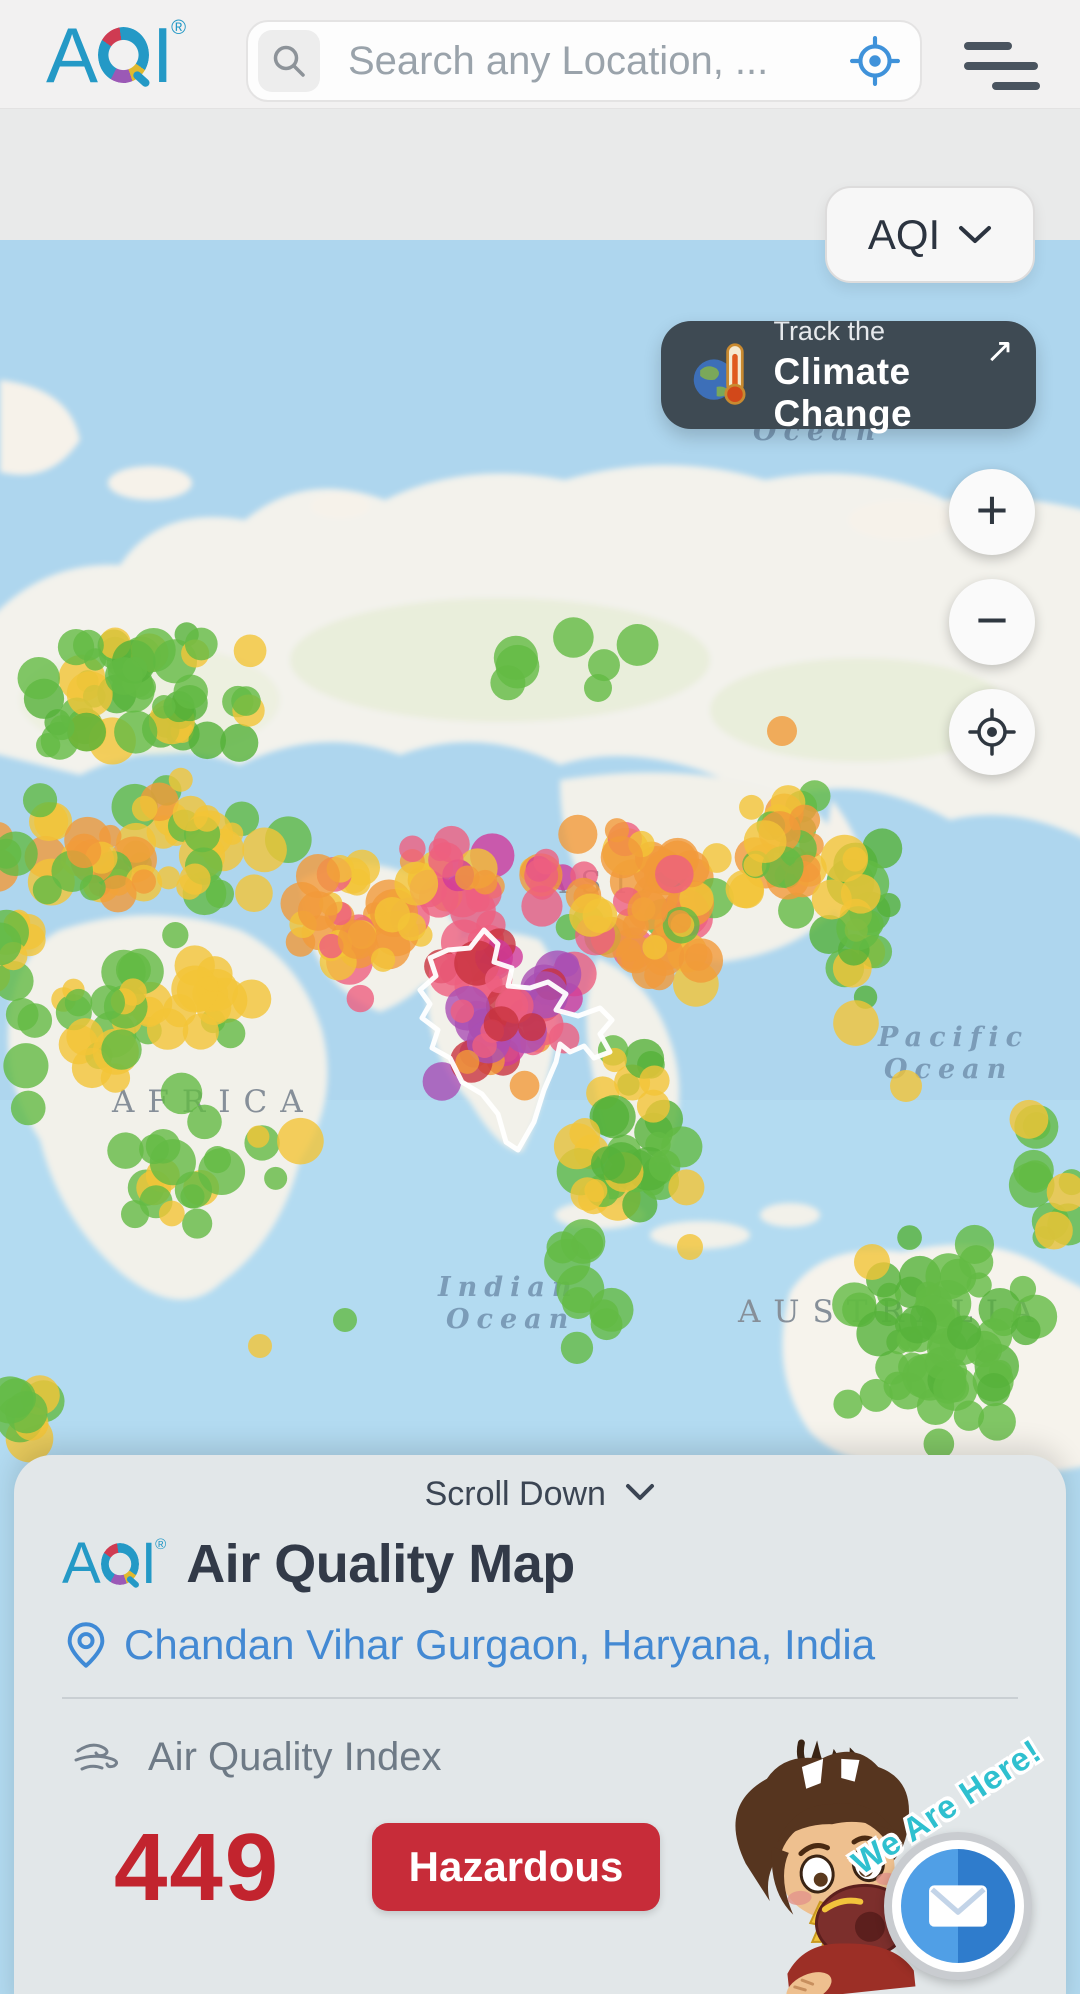  Describe the element at coordinates (875, 61) in the screenshot. I see `use-my-location-icon` at that location.